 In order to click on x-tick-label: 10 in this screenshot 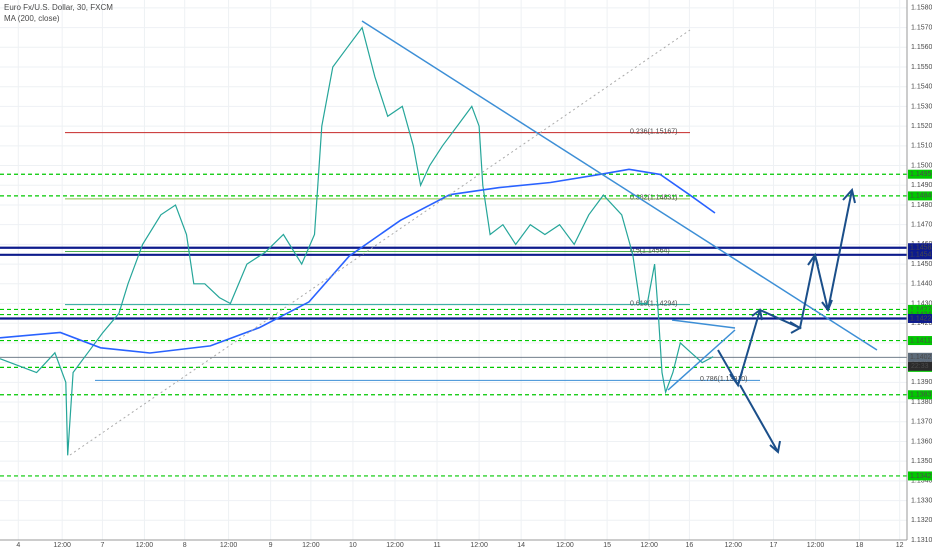, I will do `click(353, 545)`.